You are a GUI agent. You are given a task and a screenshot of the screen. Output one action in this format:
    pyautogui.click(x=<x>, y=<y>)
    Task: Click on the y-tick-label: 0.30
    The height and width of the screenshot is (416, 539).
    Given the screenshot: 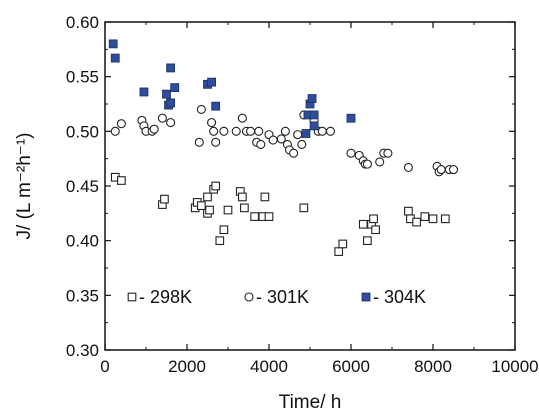 What is the action you would take?
    pyautogui.click(x=82, y=350)
    